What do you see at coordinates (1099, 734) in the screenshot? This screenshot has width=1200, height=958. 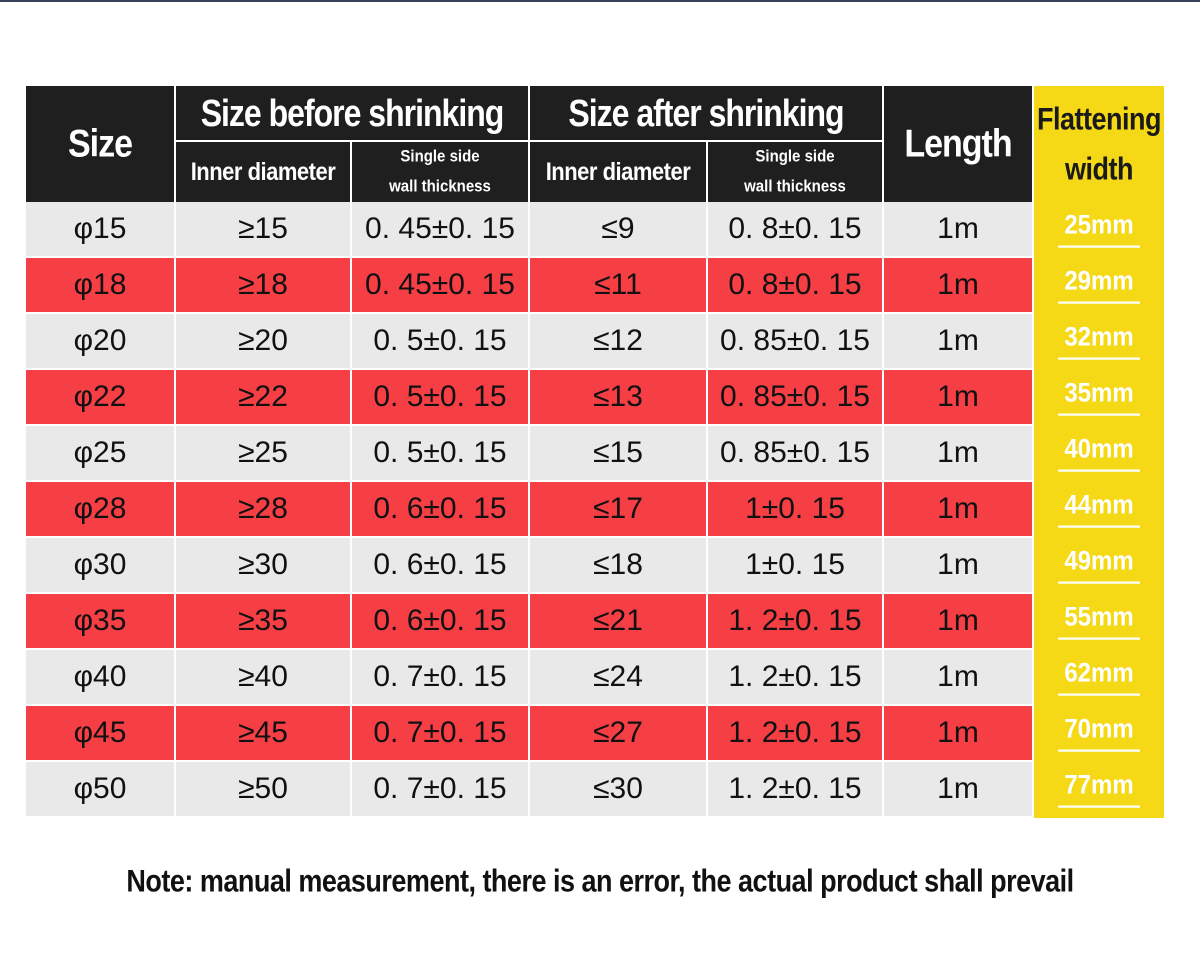 I see `cell-flattening-width: 70mm` at bounding box center [1099, 734].